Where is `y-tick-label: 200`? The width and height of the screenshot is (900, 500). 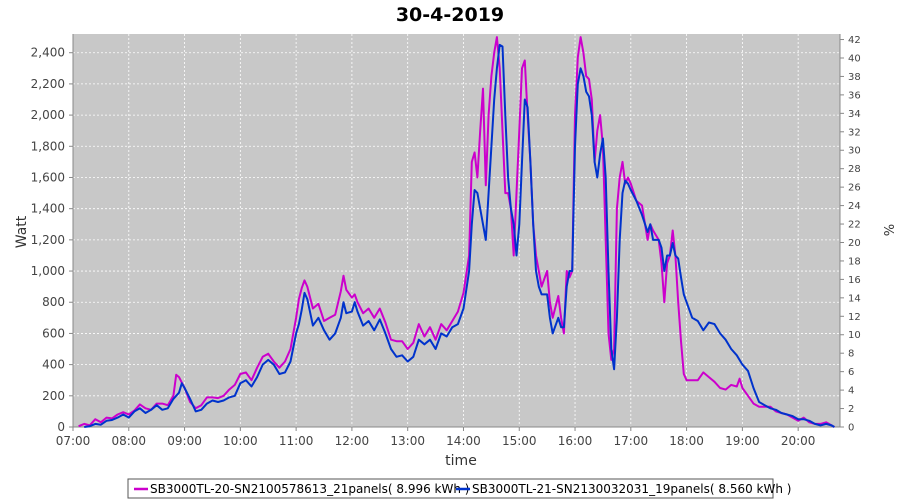 y-tick-label: 200 is located at coordinates (53, 396).